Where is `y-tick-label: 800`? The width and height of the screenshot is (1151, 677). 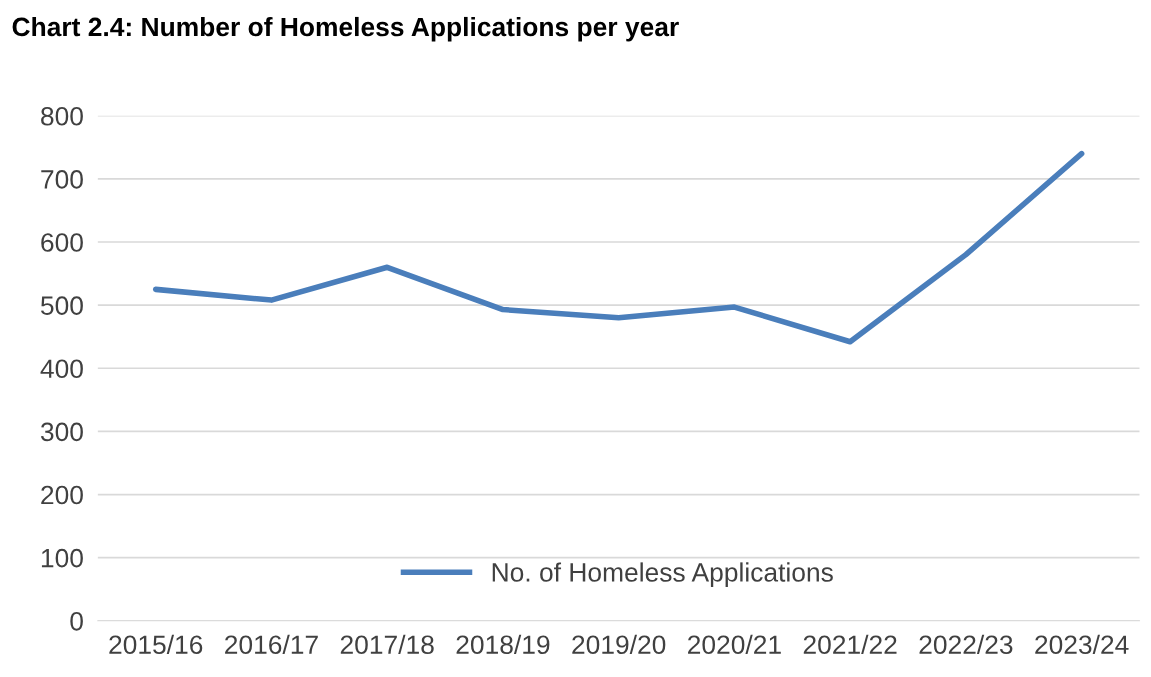
y-tick-label: 800 is located at coordinates (62, 116).